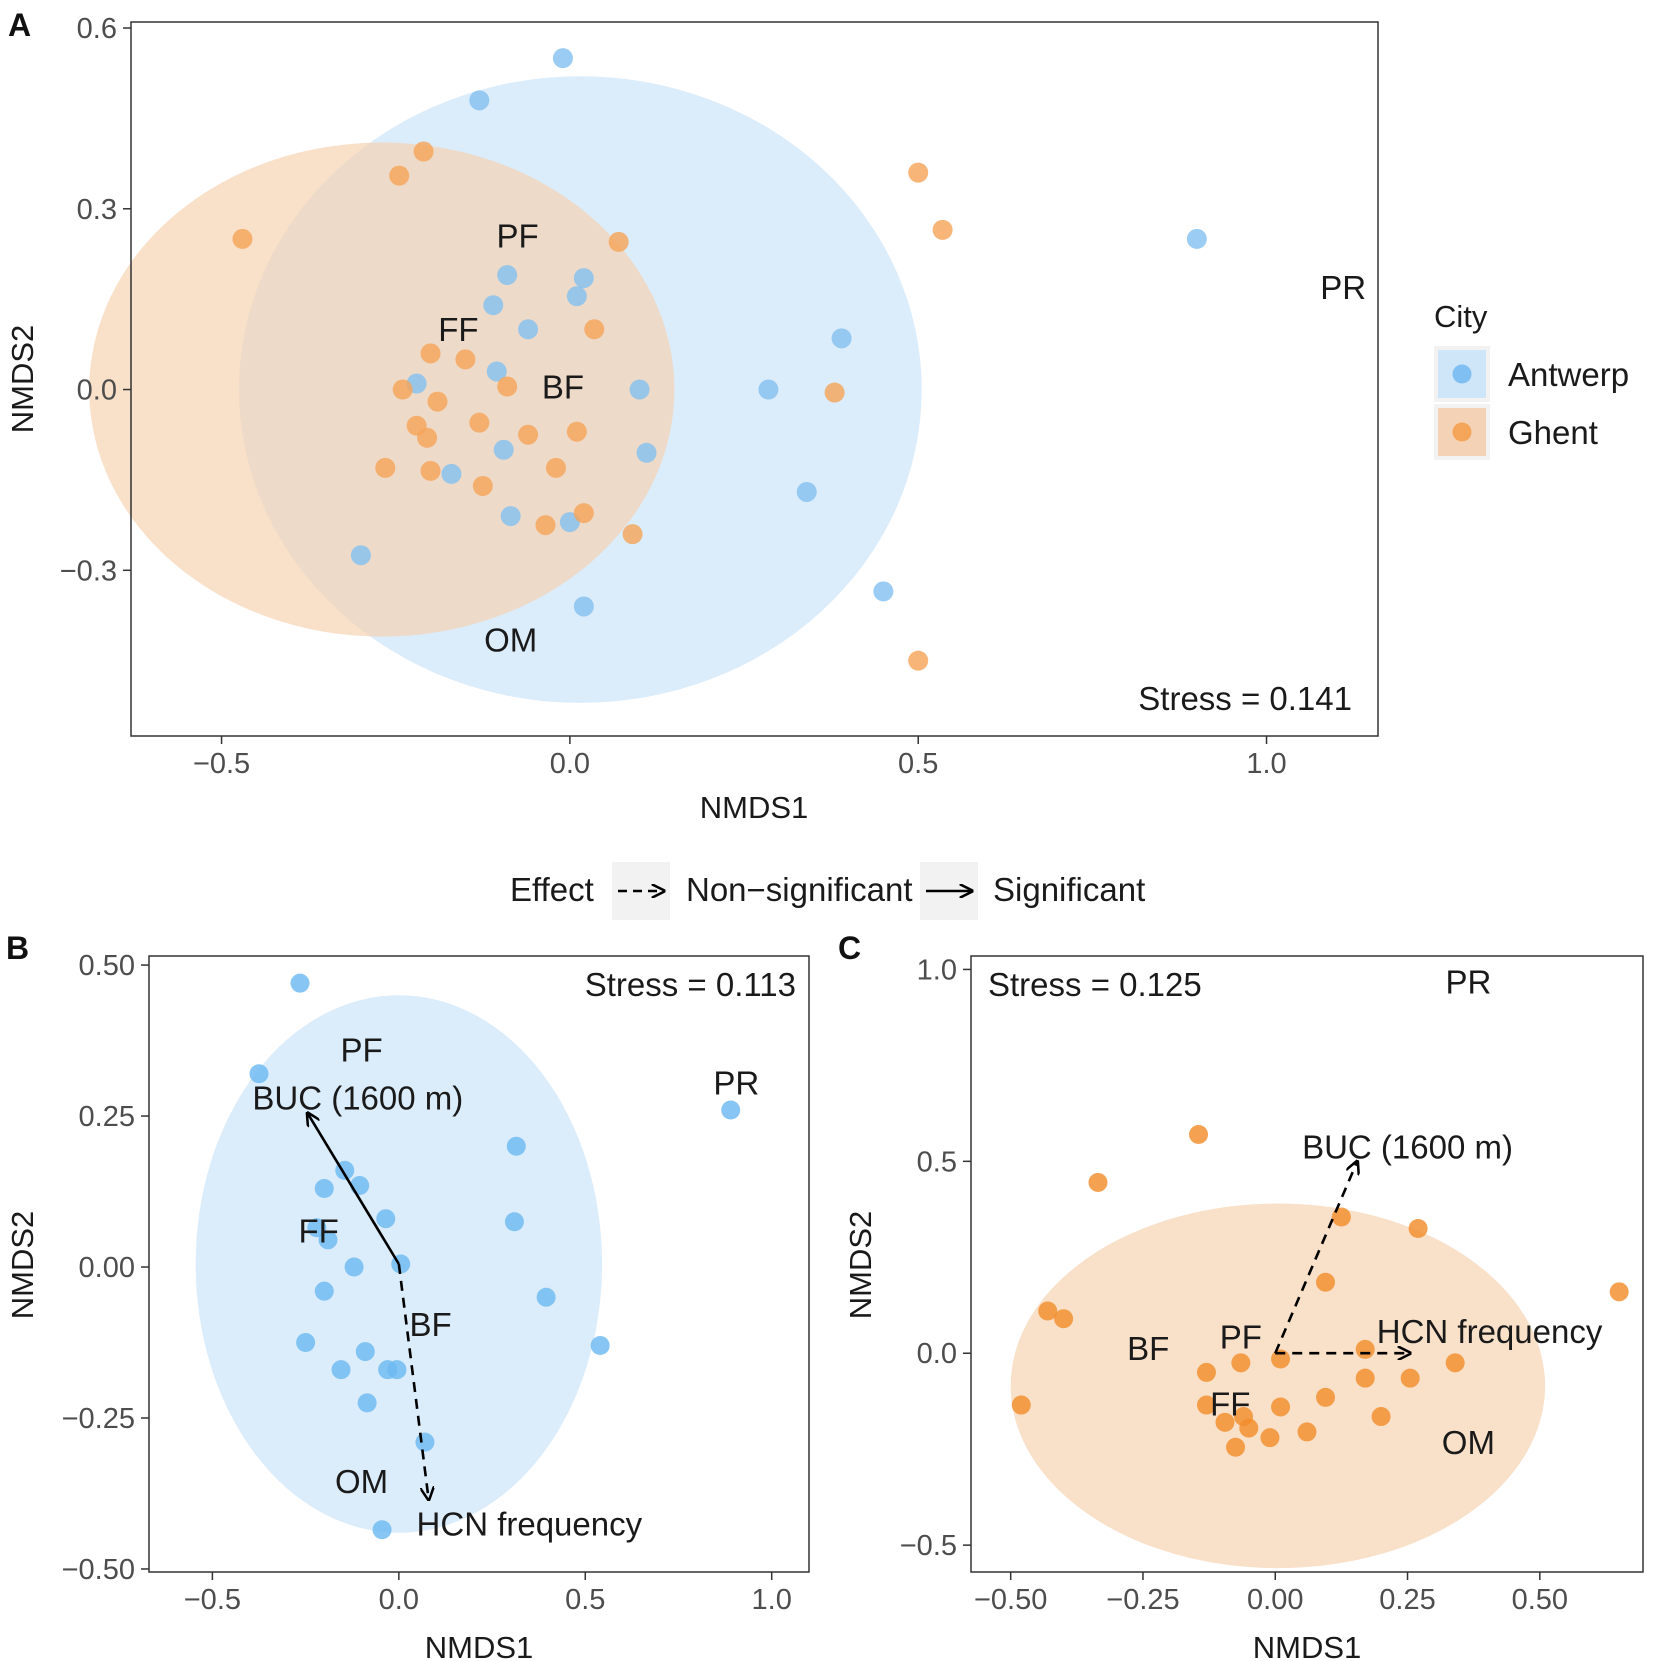  Describe the element at coordinates (1531, 379) in the screenshot. I see `city-legend: City Antwerp Ghent` at that location.